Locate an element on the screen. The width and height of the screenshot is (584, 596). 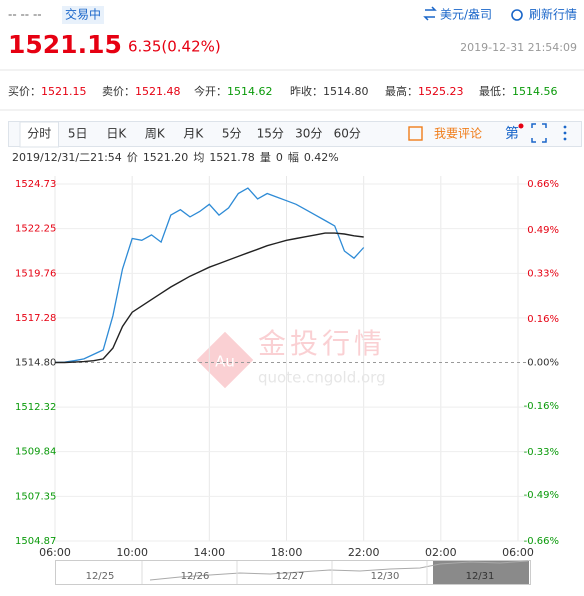
quote-label: 最低： is located at coordinates (495, 91).